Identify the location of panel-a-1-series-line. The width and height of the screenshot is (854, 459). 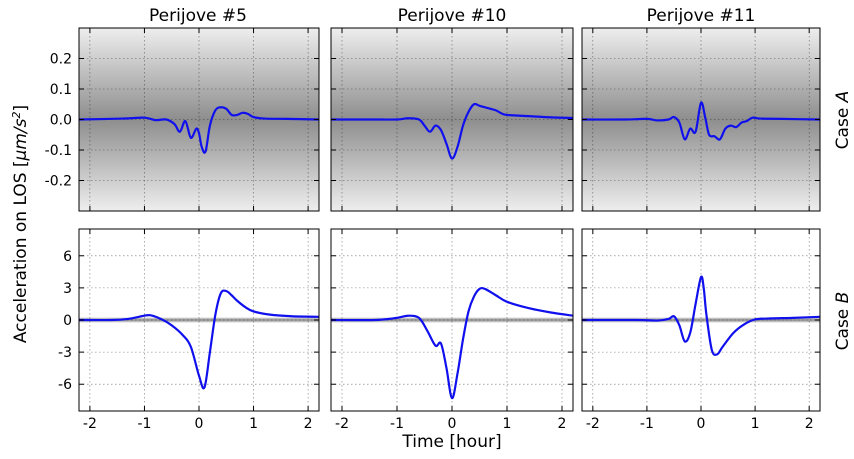
(199, 130).